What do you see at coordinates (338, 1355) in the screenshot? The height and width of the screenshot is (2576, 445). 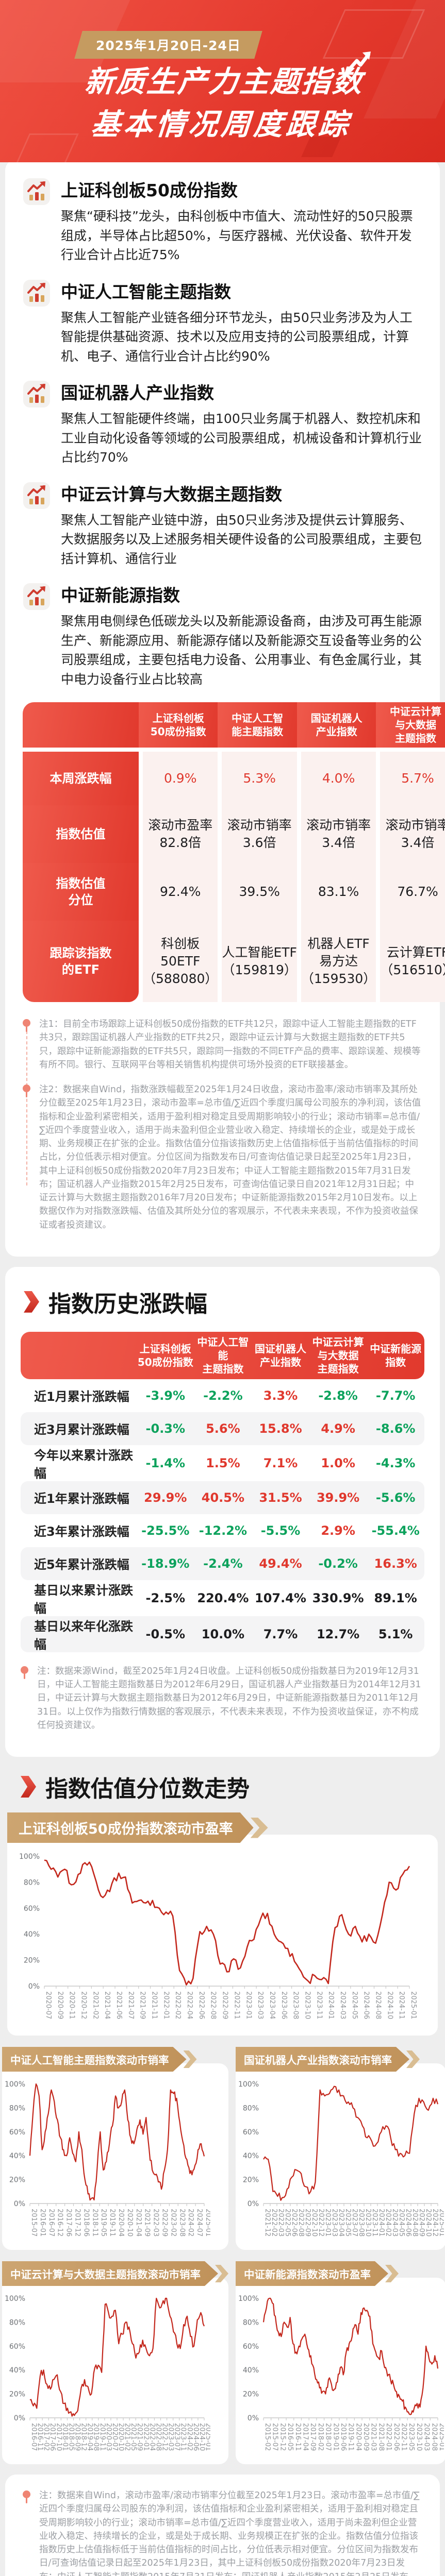 I see `history-col-header: 中证云计算 与大数据 主题指数` at bounding box center [338, 1355].